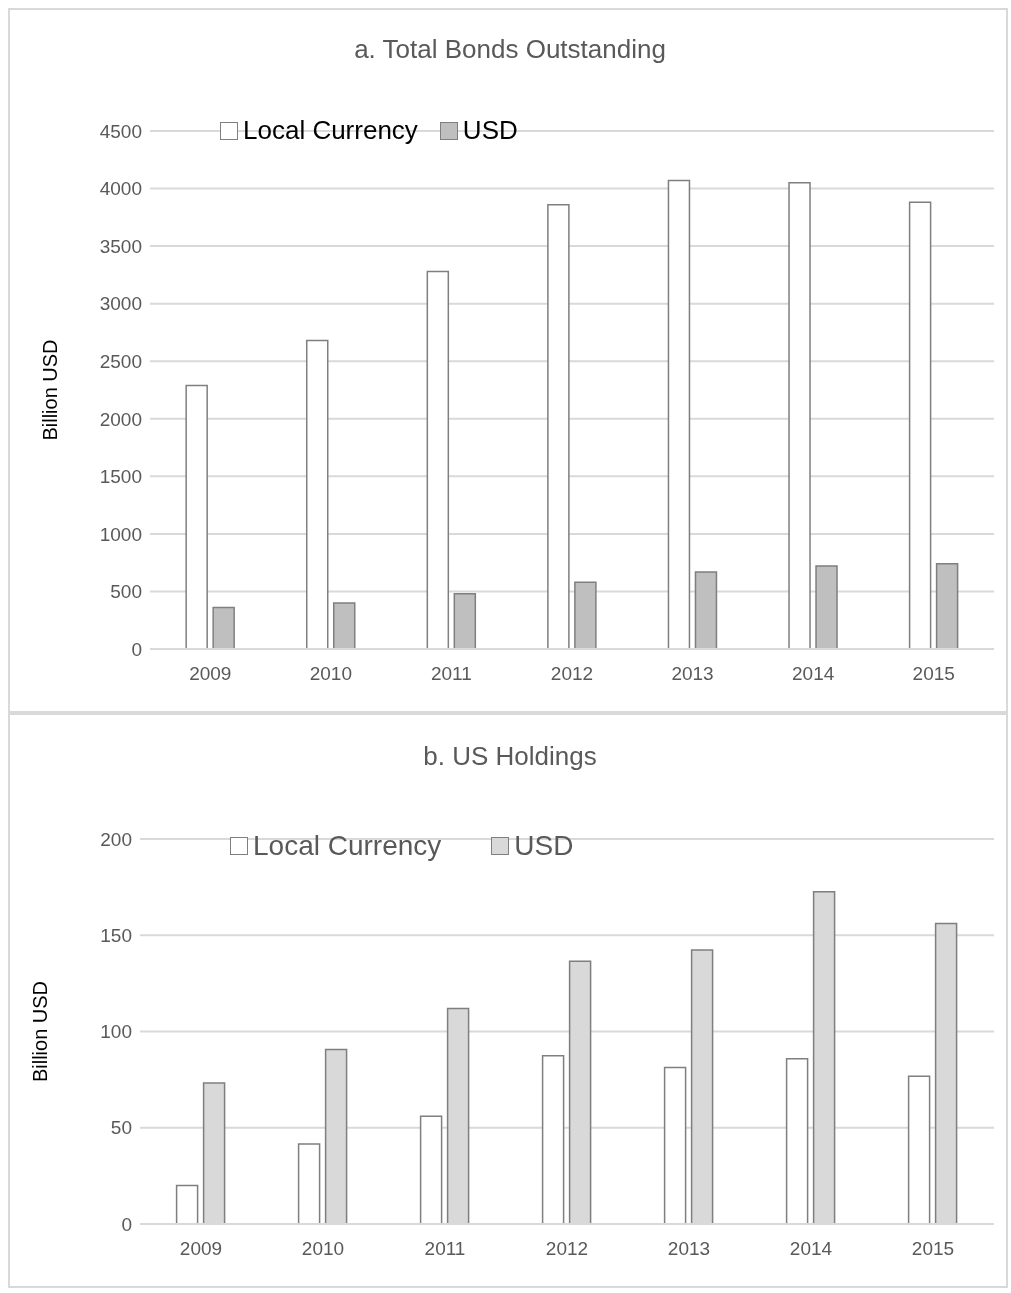  What do you see at coordinates (121, 1128) in the screenshot?
I see `y-tick-label: 50` at bounding box center [121, 1128].